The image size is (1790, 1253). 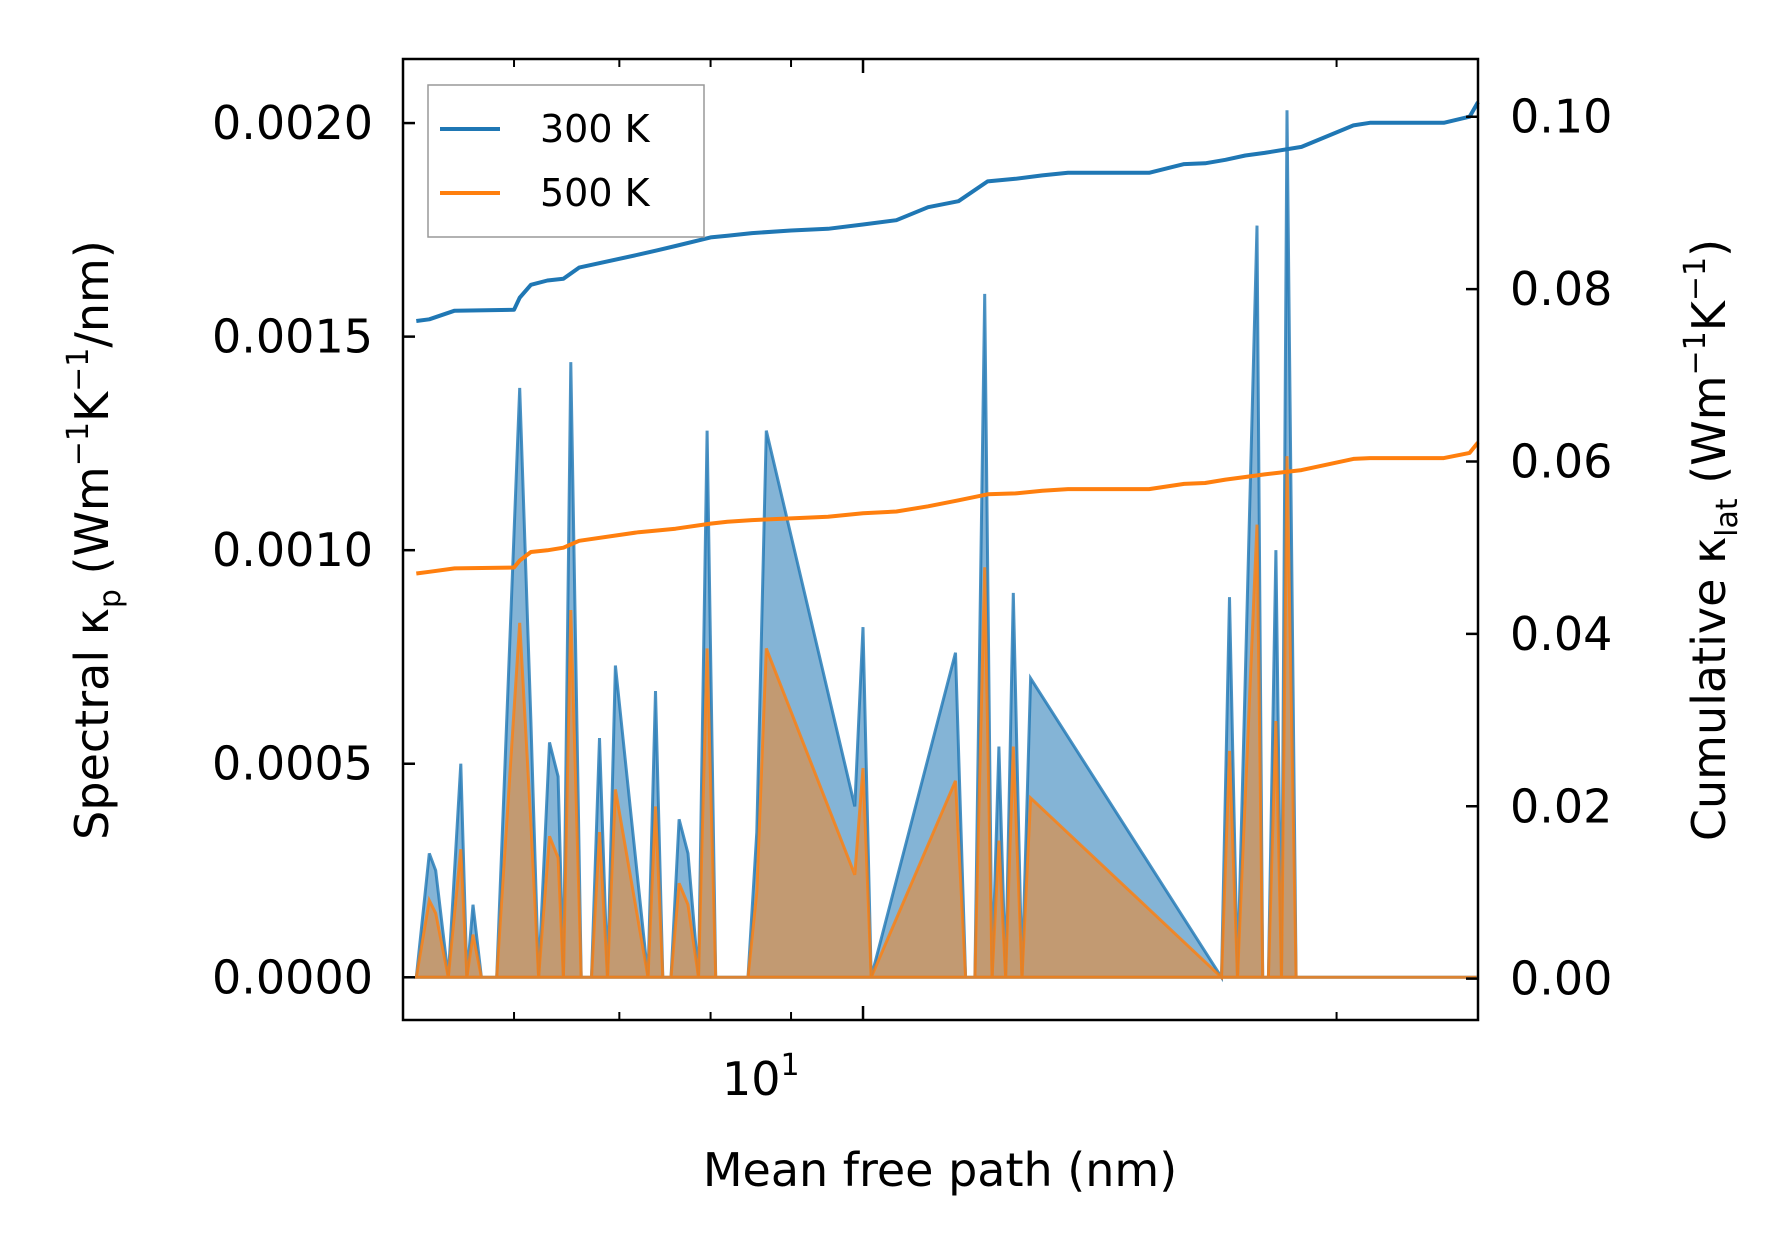 What do you see at coordinates (595, 129) in the screenshot?
I see `legend-label-300k: 300 K` at bounding box center [595, 129].